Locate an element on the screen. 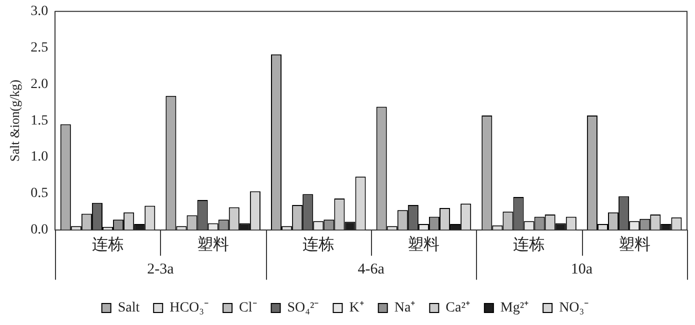  legend-label: HCO₃⁻ is located at coordinates (190, 308).